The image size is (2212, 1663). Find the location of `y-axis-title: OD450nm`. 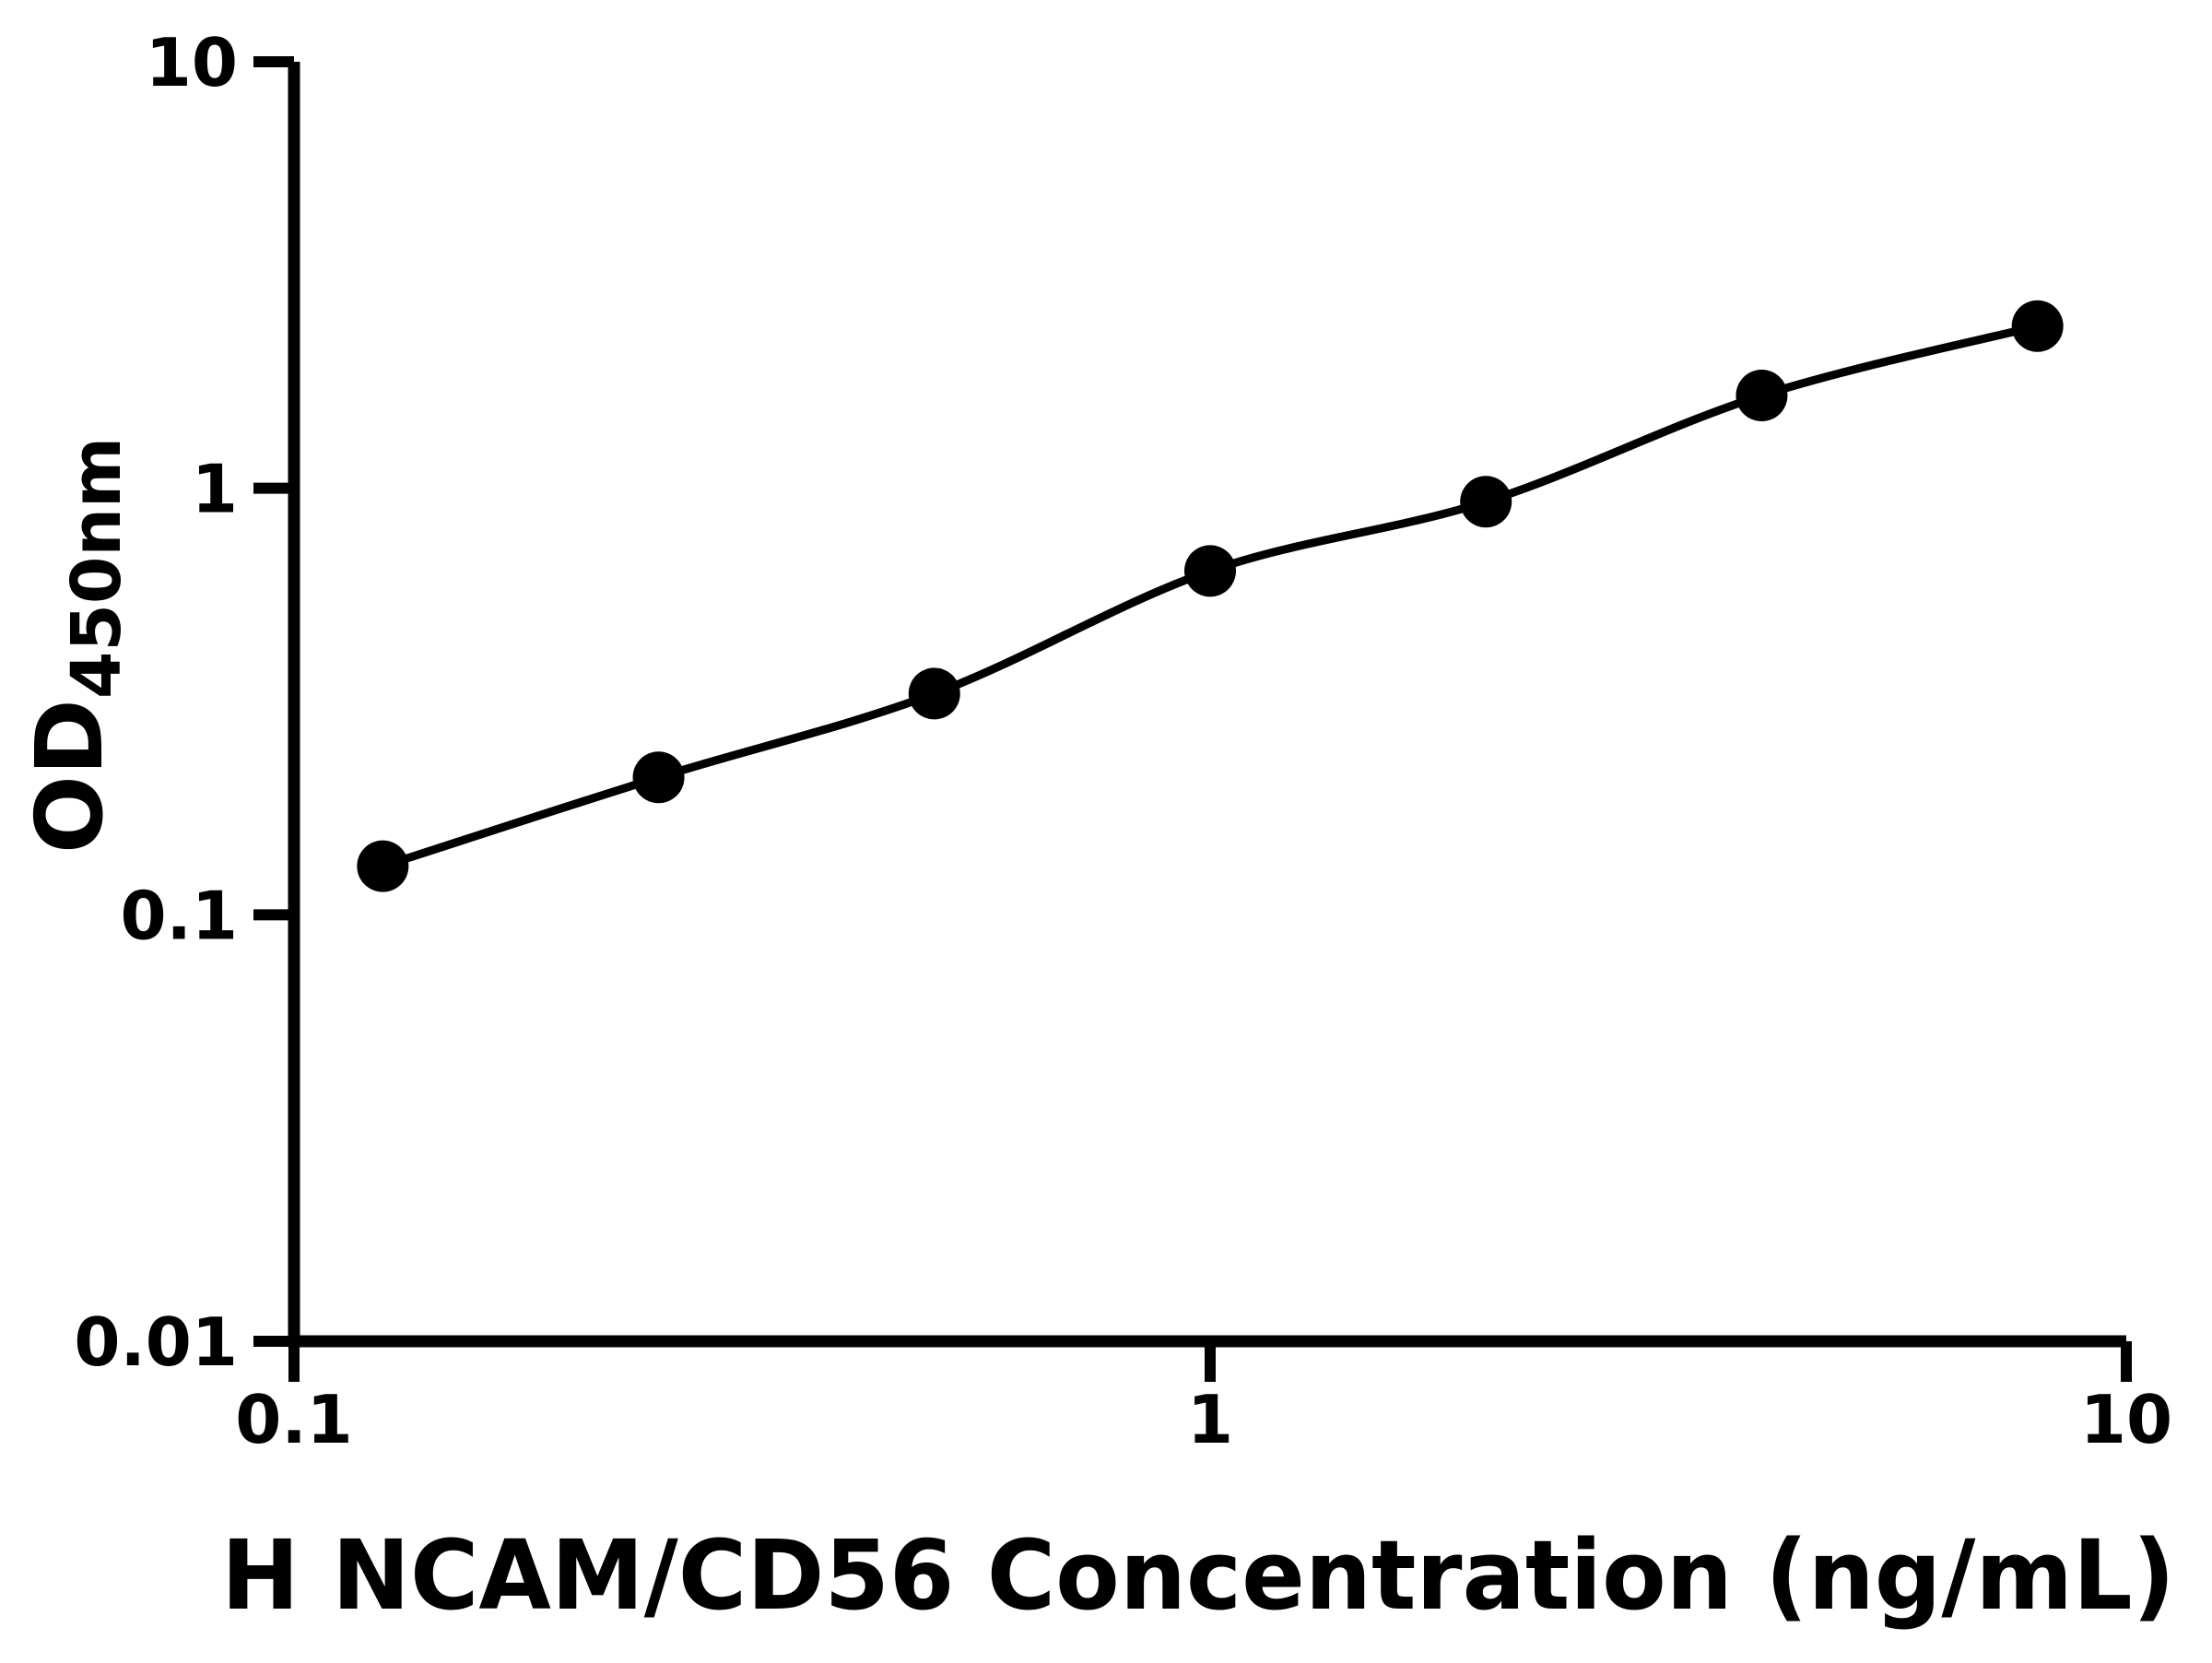

y-axis-title: OD450nm is located at coordinates (76, 645).